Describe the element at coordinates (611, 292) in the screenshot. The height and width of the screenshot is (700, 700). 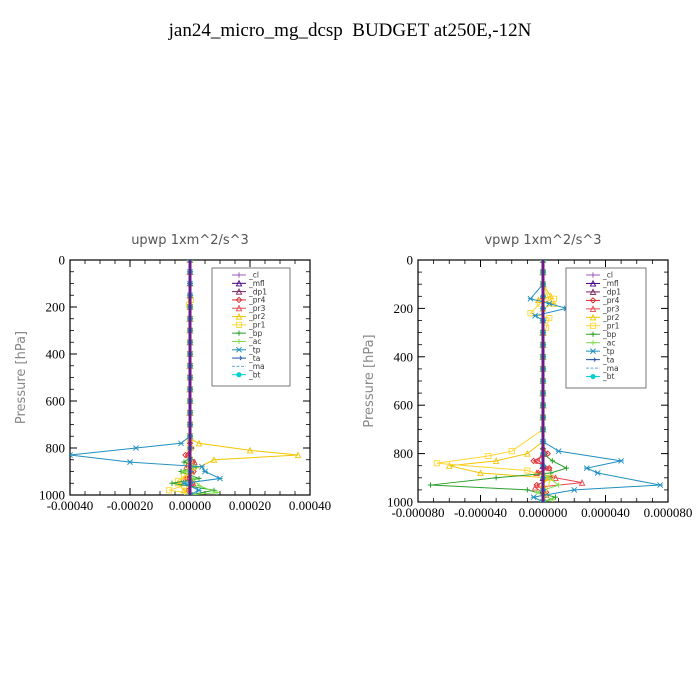
I see `legend-label-dp1: _dp1` at that location.